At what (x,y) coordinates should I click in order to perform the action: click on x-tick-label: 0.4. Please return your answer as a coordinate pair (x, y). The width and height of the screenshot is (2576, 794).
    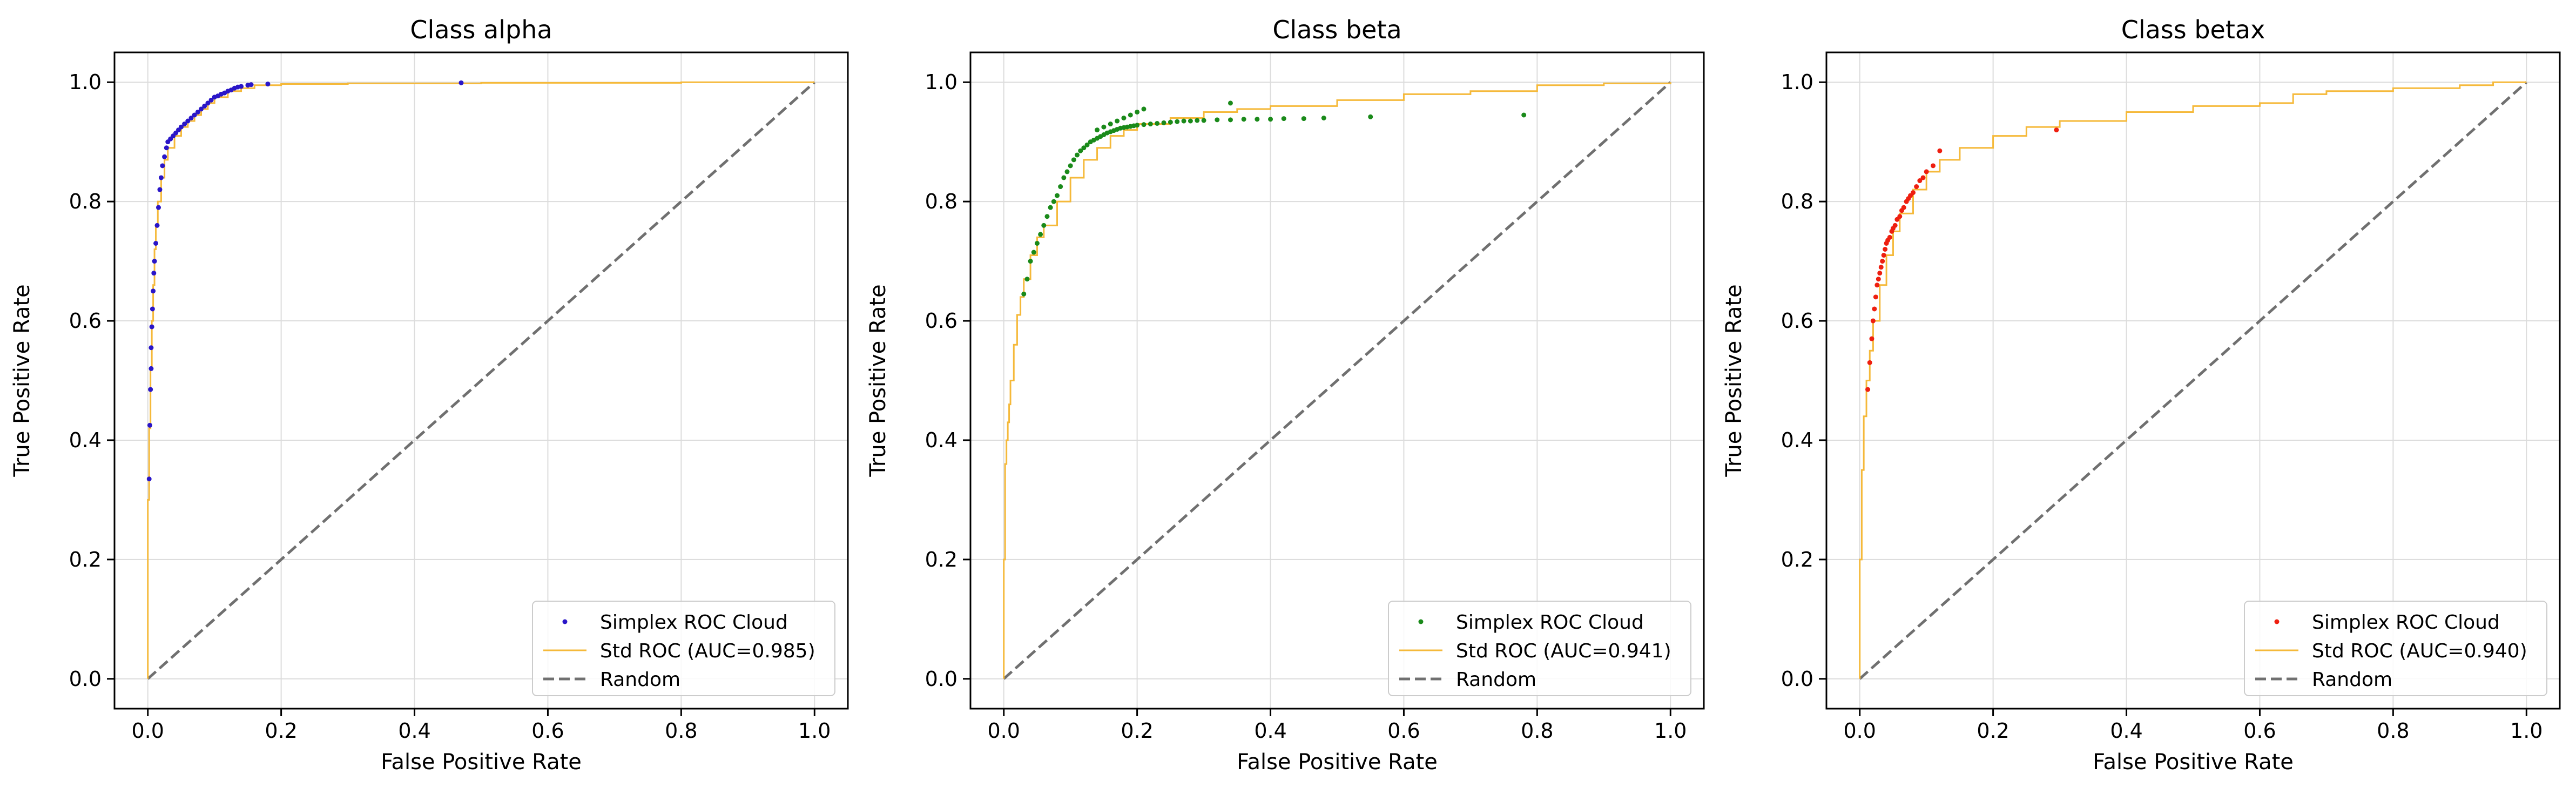
    Looking at the image, I should click on (2126, 731).